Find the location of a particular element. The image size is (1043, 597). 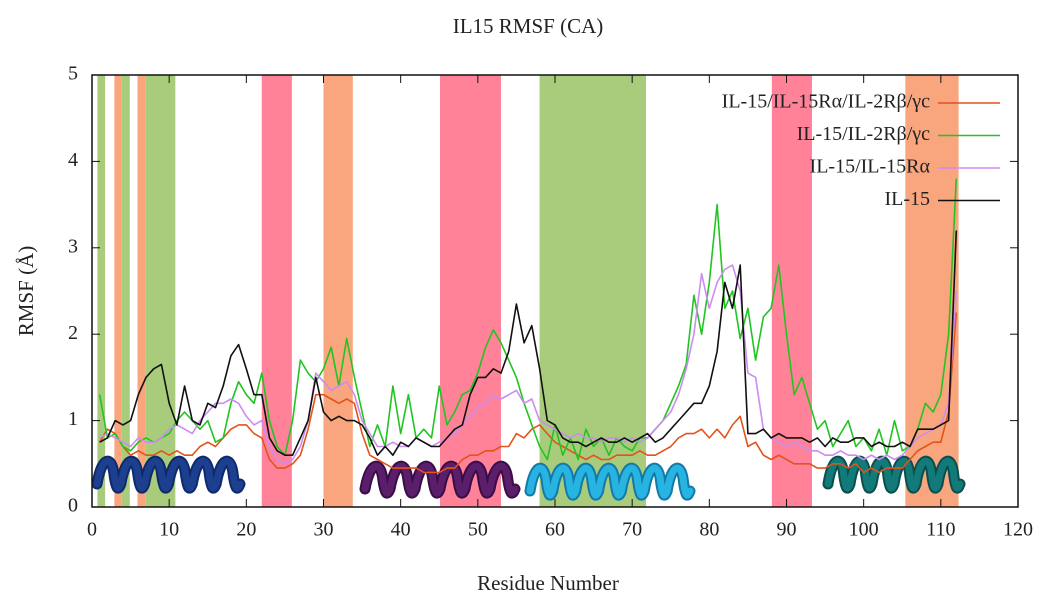

x-tick-label: 60 is located at coordinates (555, 530).